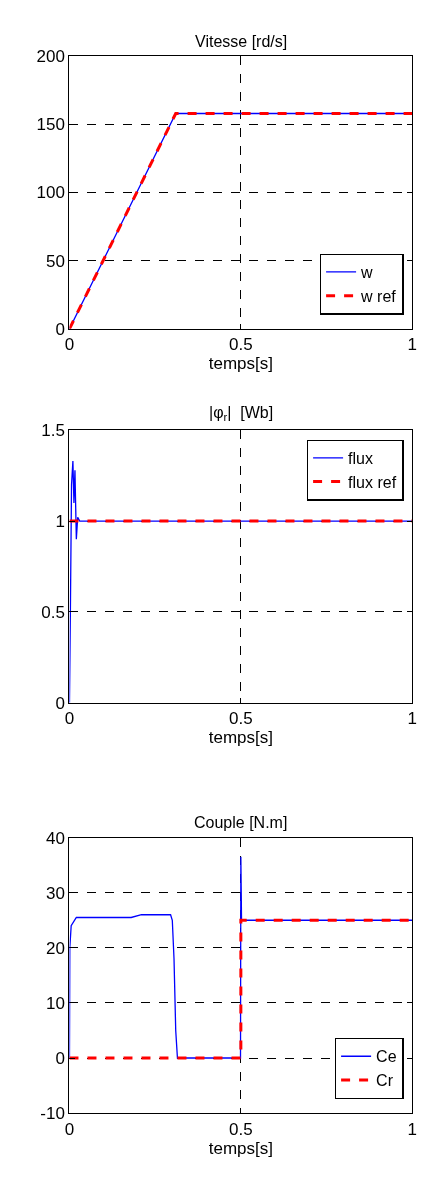 The width and height of the screenshot is (432, 1193). What do you see at coordinates (360, 459) in the screenshot?
I see `legend-label: flux` at bounding box center [360, 459].